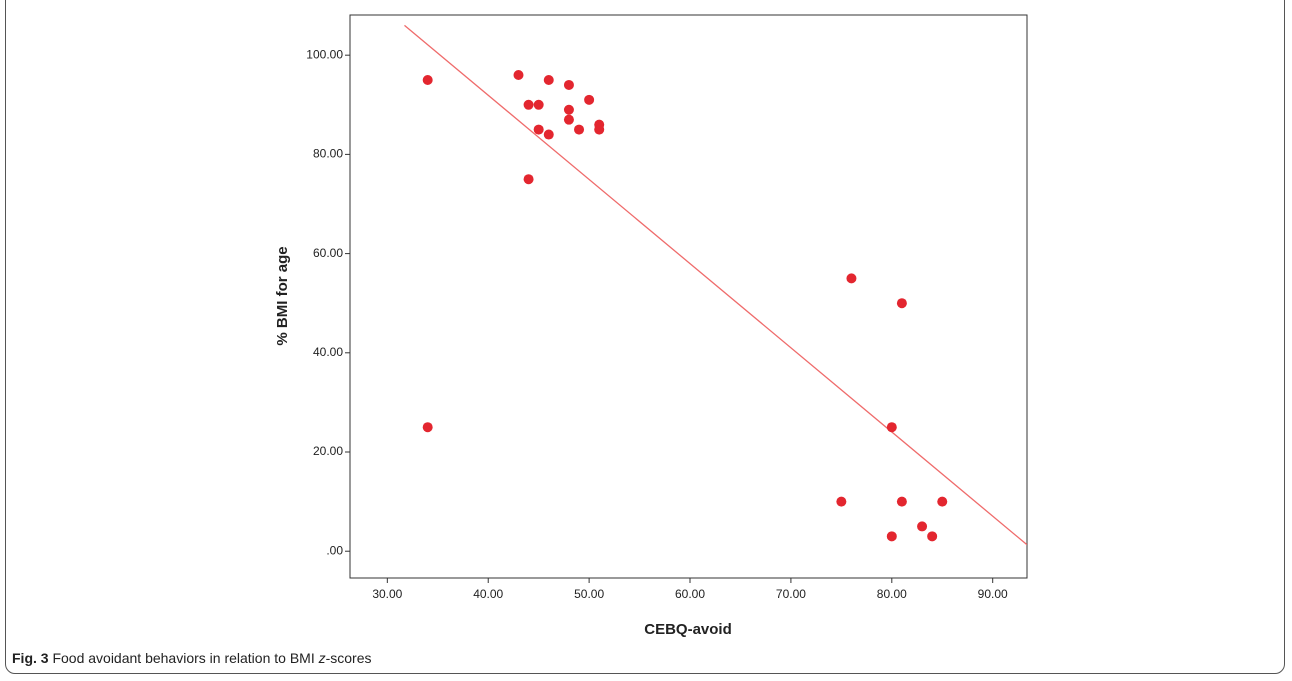 The width and height of the screenshot is (1292, 681). I want to click on caption-italic: z, so click(322, 658).